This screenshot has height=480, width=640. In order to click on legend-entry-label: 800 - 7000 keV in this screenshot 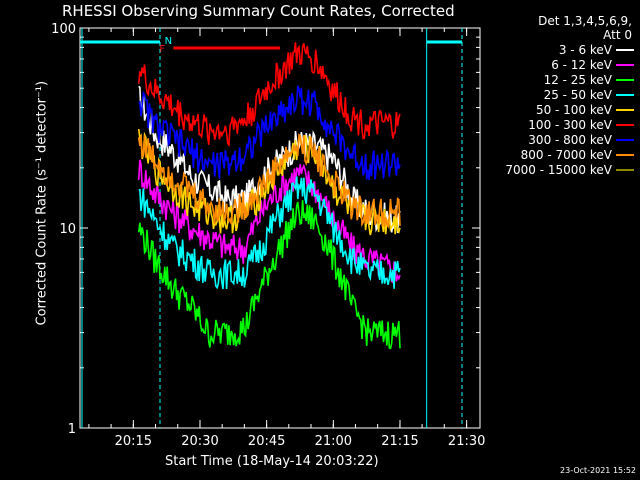, I will do `click(566, 154)`.